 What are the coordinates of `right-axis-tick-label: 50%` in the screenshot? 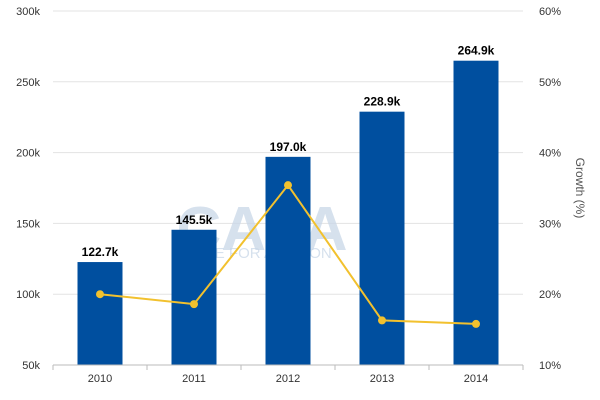 It's located at (550, 83).